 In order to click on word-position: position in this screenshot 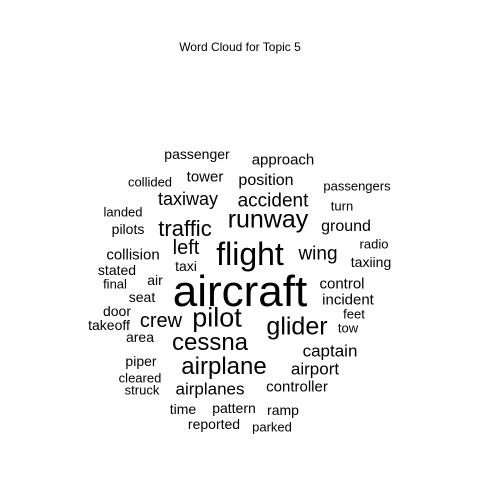, I will do `click(266, 180)`.